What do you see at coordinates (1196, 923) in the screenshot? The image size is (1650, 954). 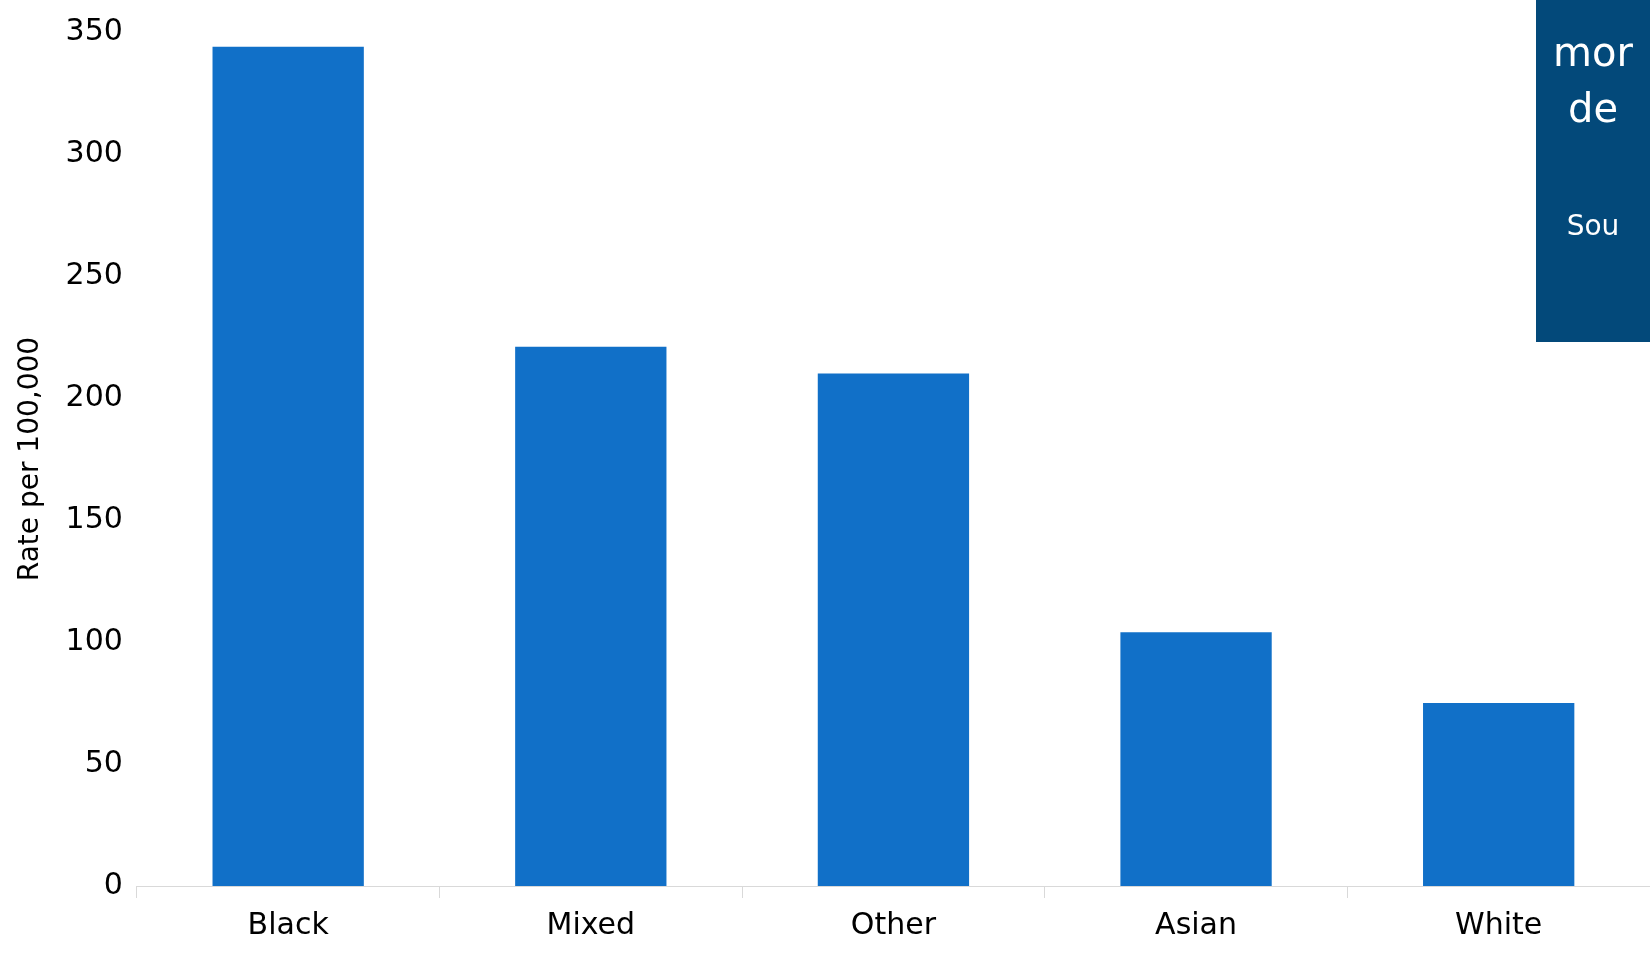 I see `x-tick-label: Asian` at bounding box center [1196, 923].